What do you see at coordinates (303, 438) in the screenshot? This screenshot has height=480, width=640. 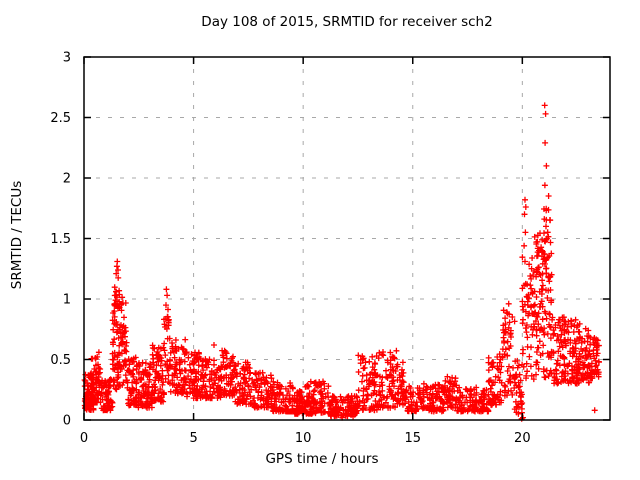 I see `x-tick-label: 10` at bounding box center [303, 438].